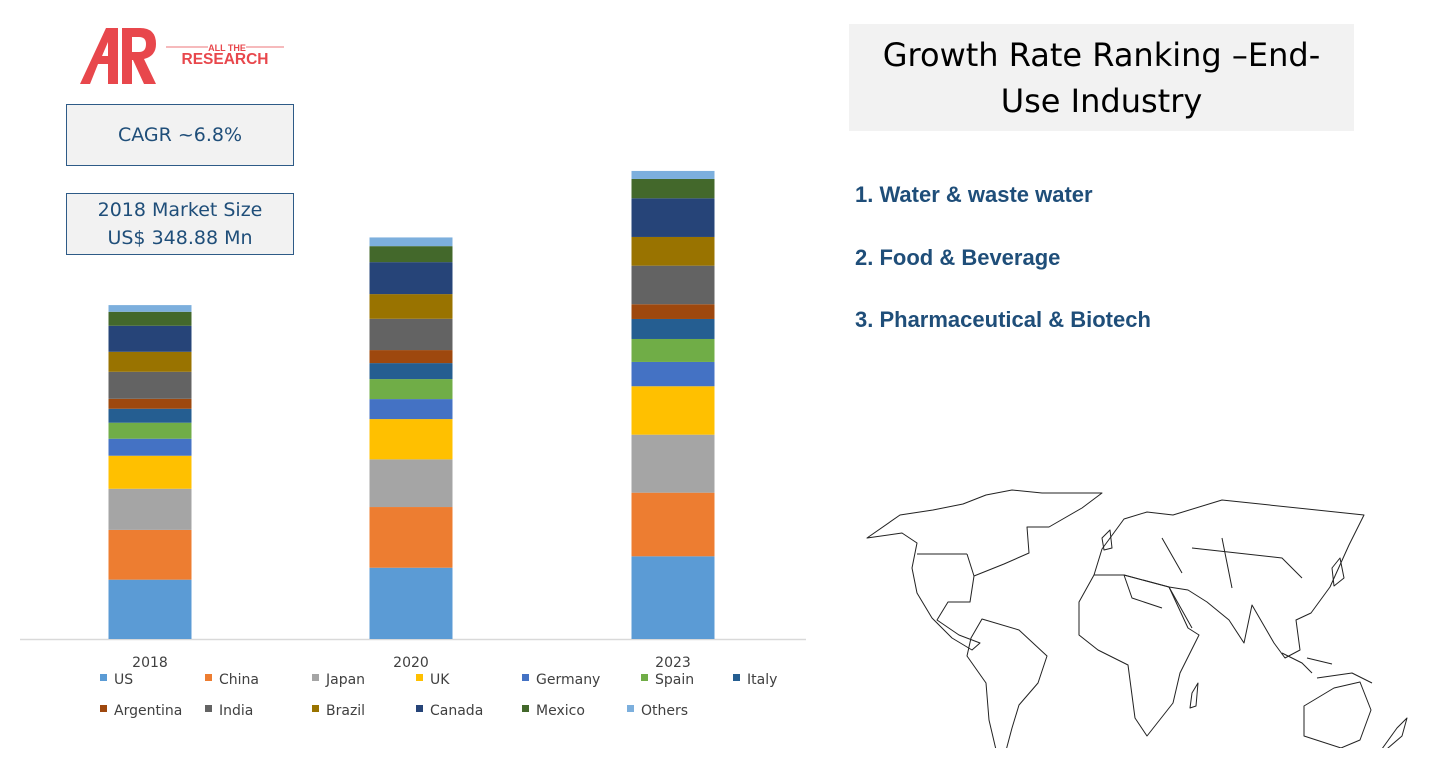 Image resolution: width=1432 pixels, height=781 pixels. Describe the element at coordinates (673, 285) in the screenshot. I see `bar-segment-india-2023` at that location.